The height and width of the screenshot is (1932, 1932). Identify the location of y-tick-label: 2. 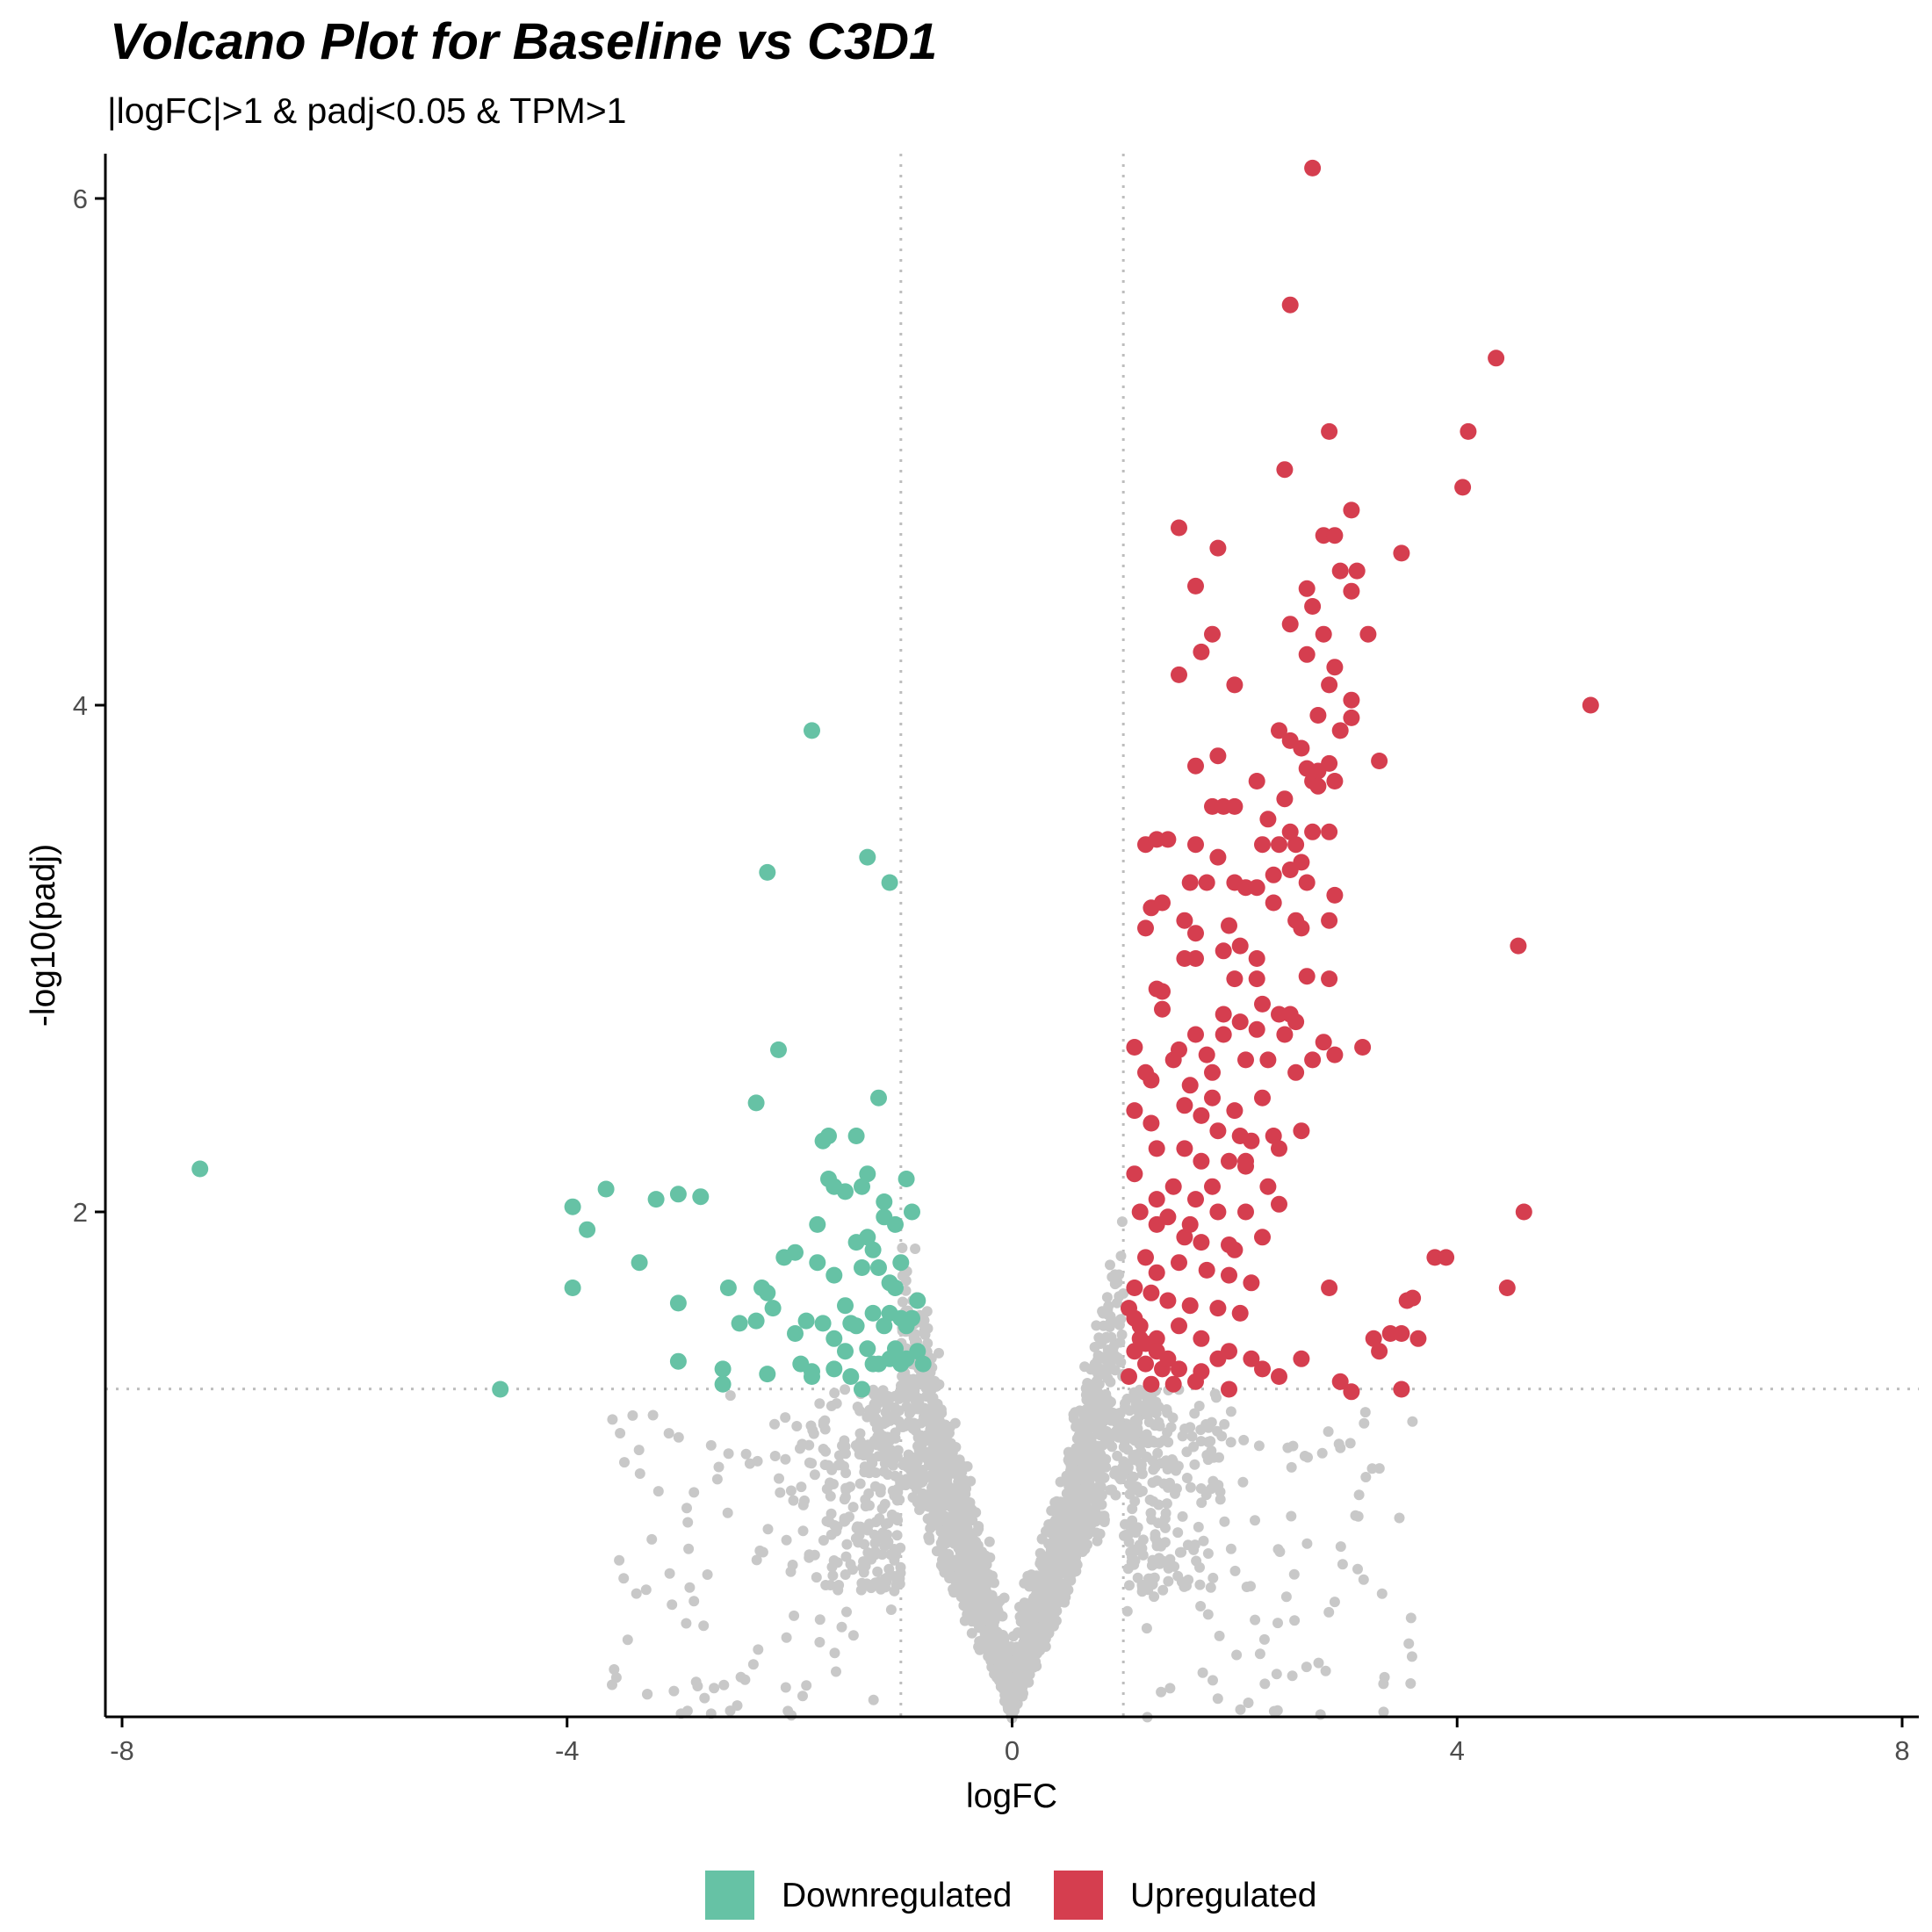
(80, 1212).